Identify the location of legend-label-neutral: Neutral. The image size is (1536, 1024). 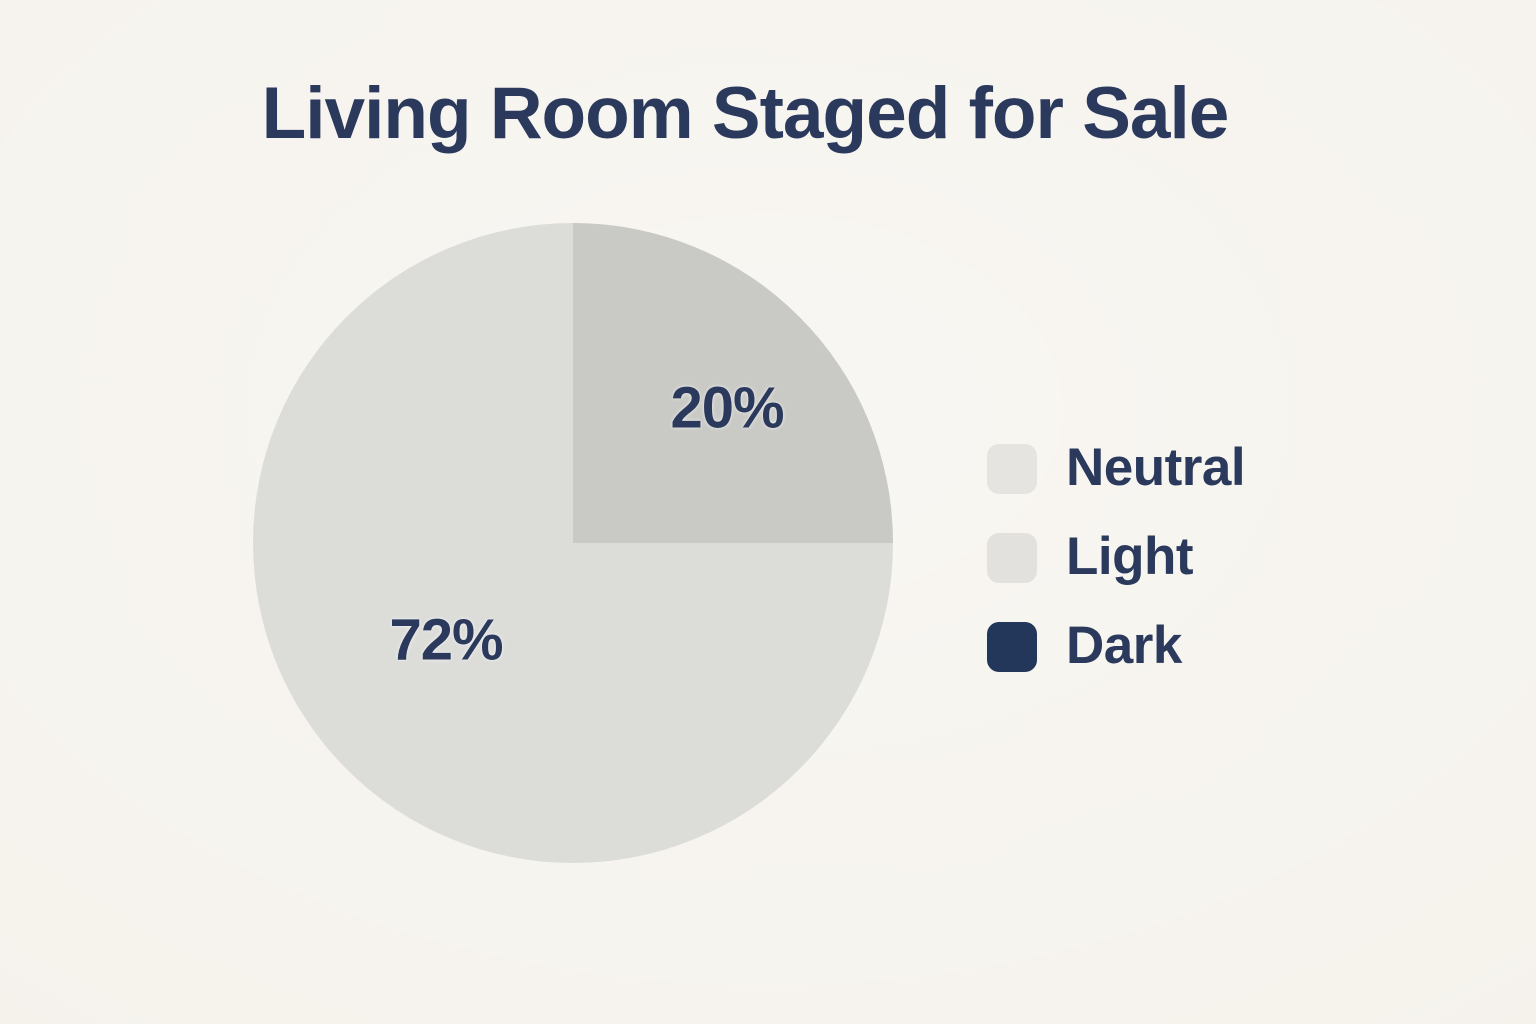
(1156, 467).